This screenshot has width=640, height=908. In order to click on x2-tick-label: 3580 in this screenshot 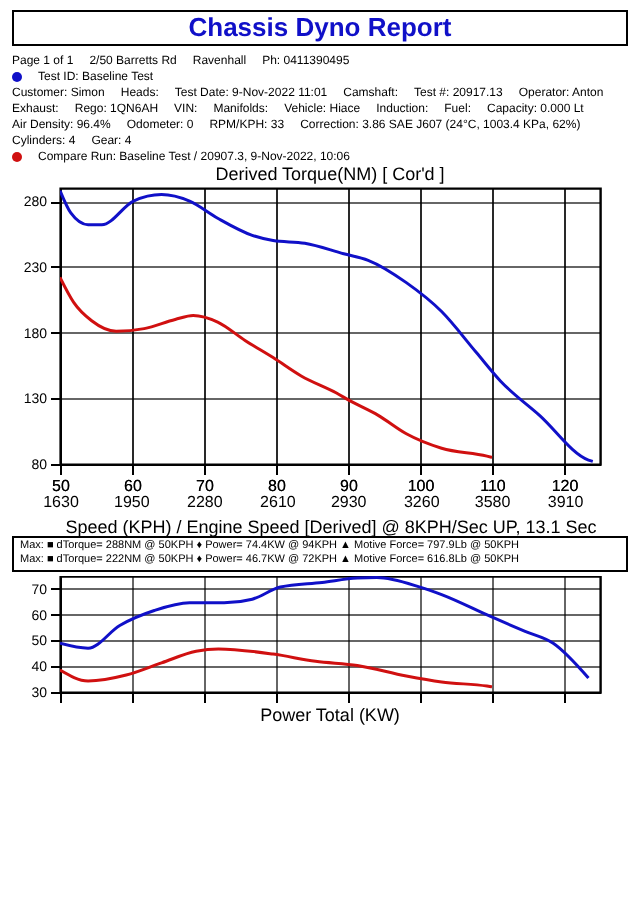, I will do `click(493, 502)`.